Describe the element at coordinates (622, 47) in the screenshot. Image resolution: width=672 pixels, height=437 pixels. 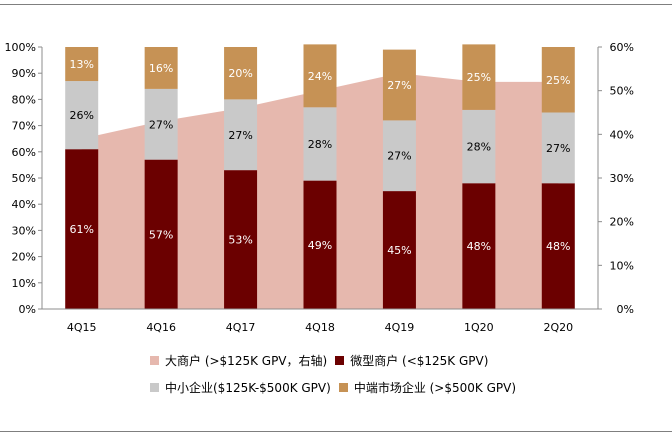
I see `y-right-tick-6: 60%` at that location.